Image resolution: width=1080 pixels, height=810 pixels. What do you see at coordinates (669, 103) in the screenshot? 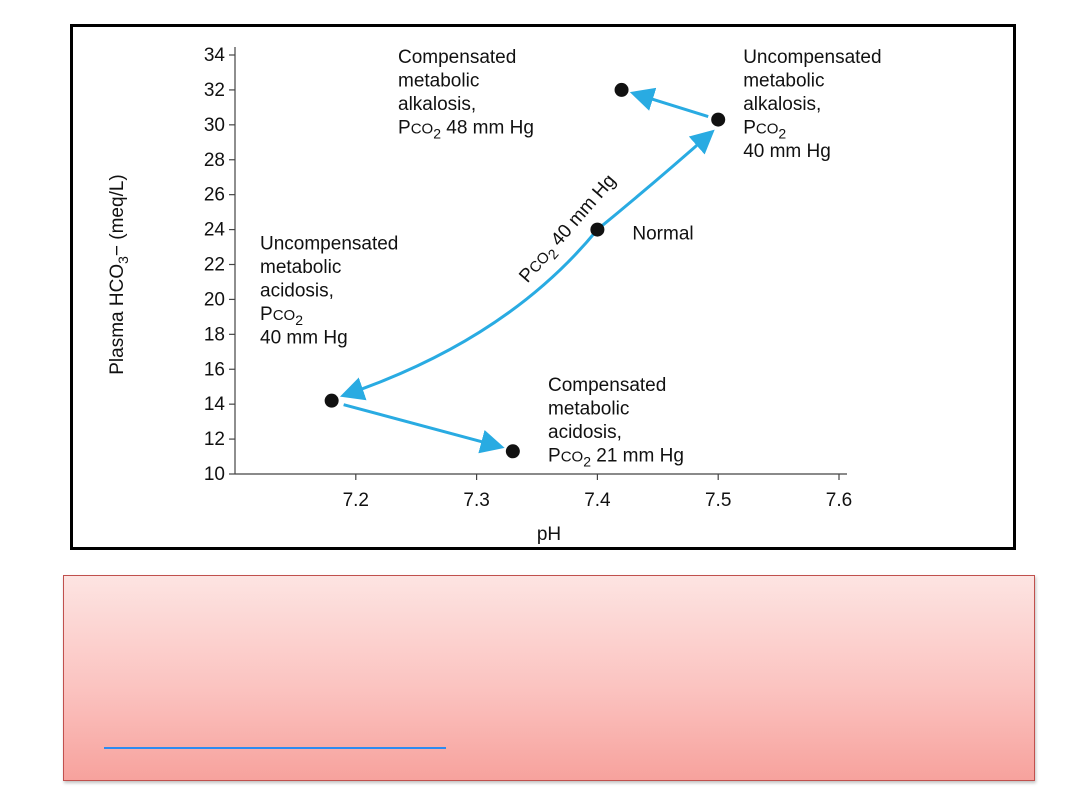
I see `arrow-to-compensated-alkalosis` at bounding box center [669, 103].